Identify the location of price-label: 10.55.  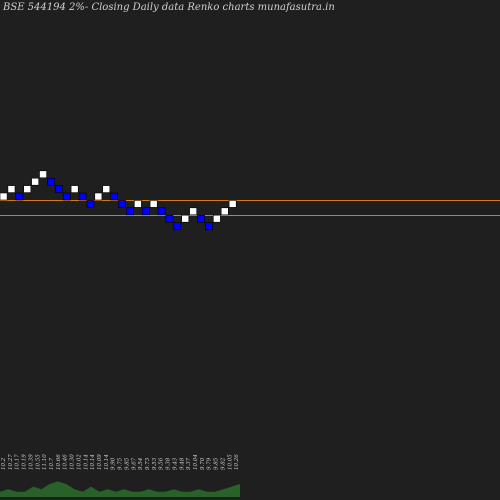
(38, 462).